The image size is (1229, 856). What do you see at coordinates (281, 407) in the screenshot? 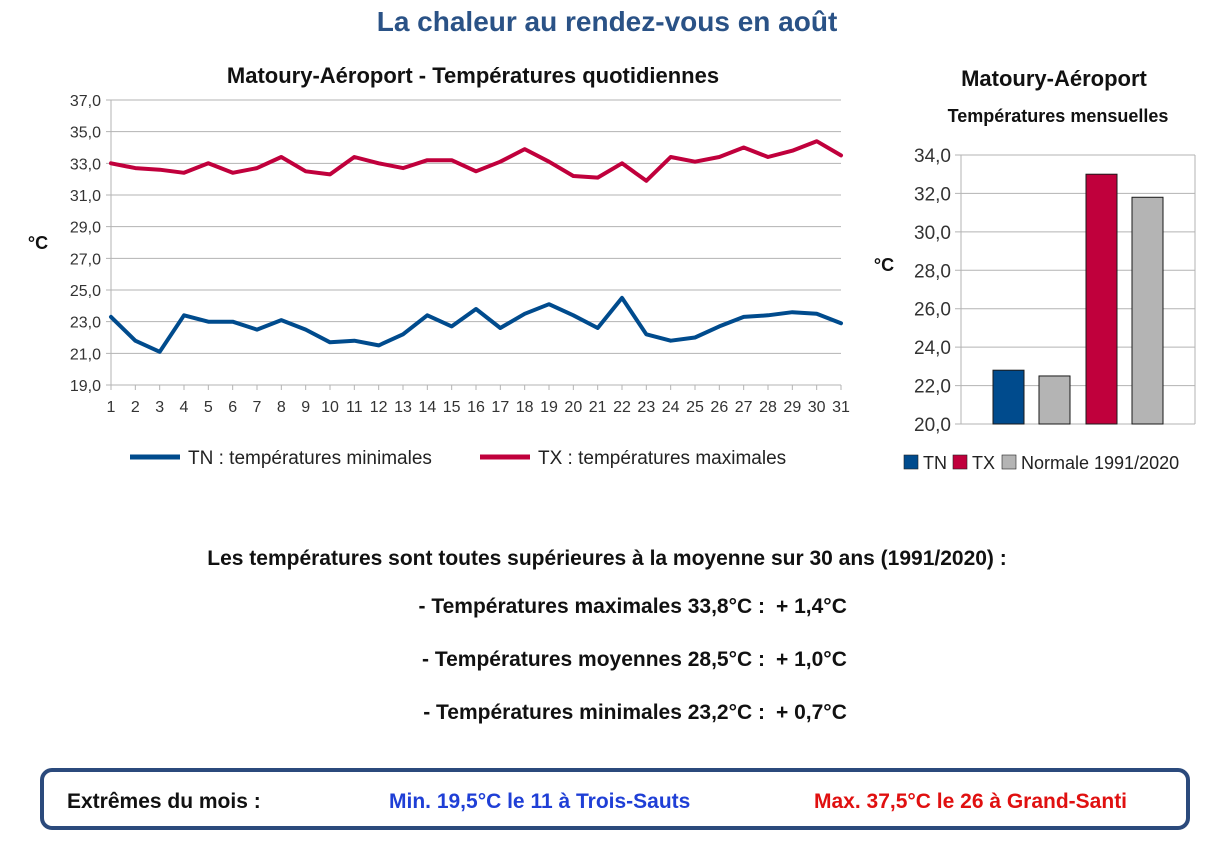
I see `line-chart-x-tick-label: 8` at bounding box center [281, 407].